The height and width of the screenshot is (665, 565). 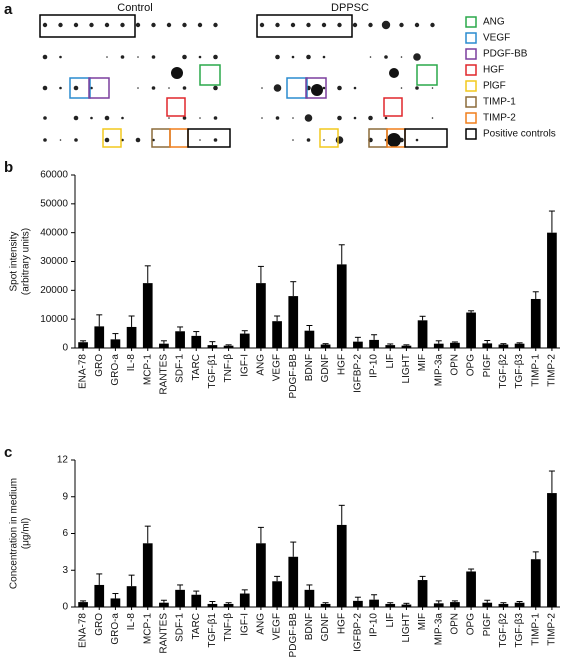 What do you see at coordinates (503, 630) in the screenshot?
I see `x-tick-label: TGF-β2` at bounding box center [503, 630].